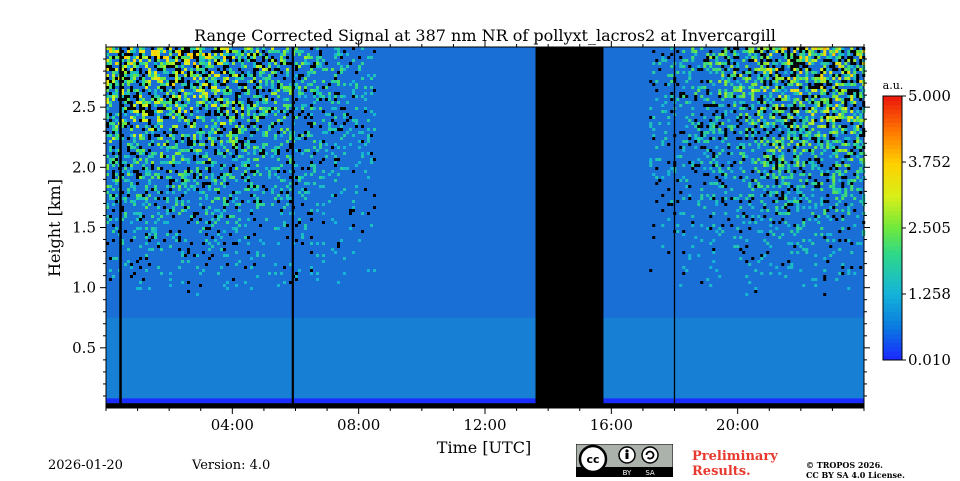 The height and width of the screenshot is (481, 960). What do you see at coordinates (929, 294) in the screenshot?
I see `colorbar-tick-label: 1.258` at bounding box center [929, 294].